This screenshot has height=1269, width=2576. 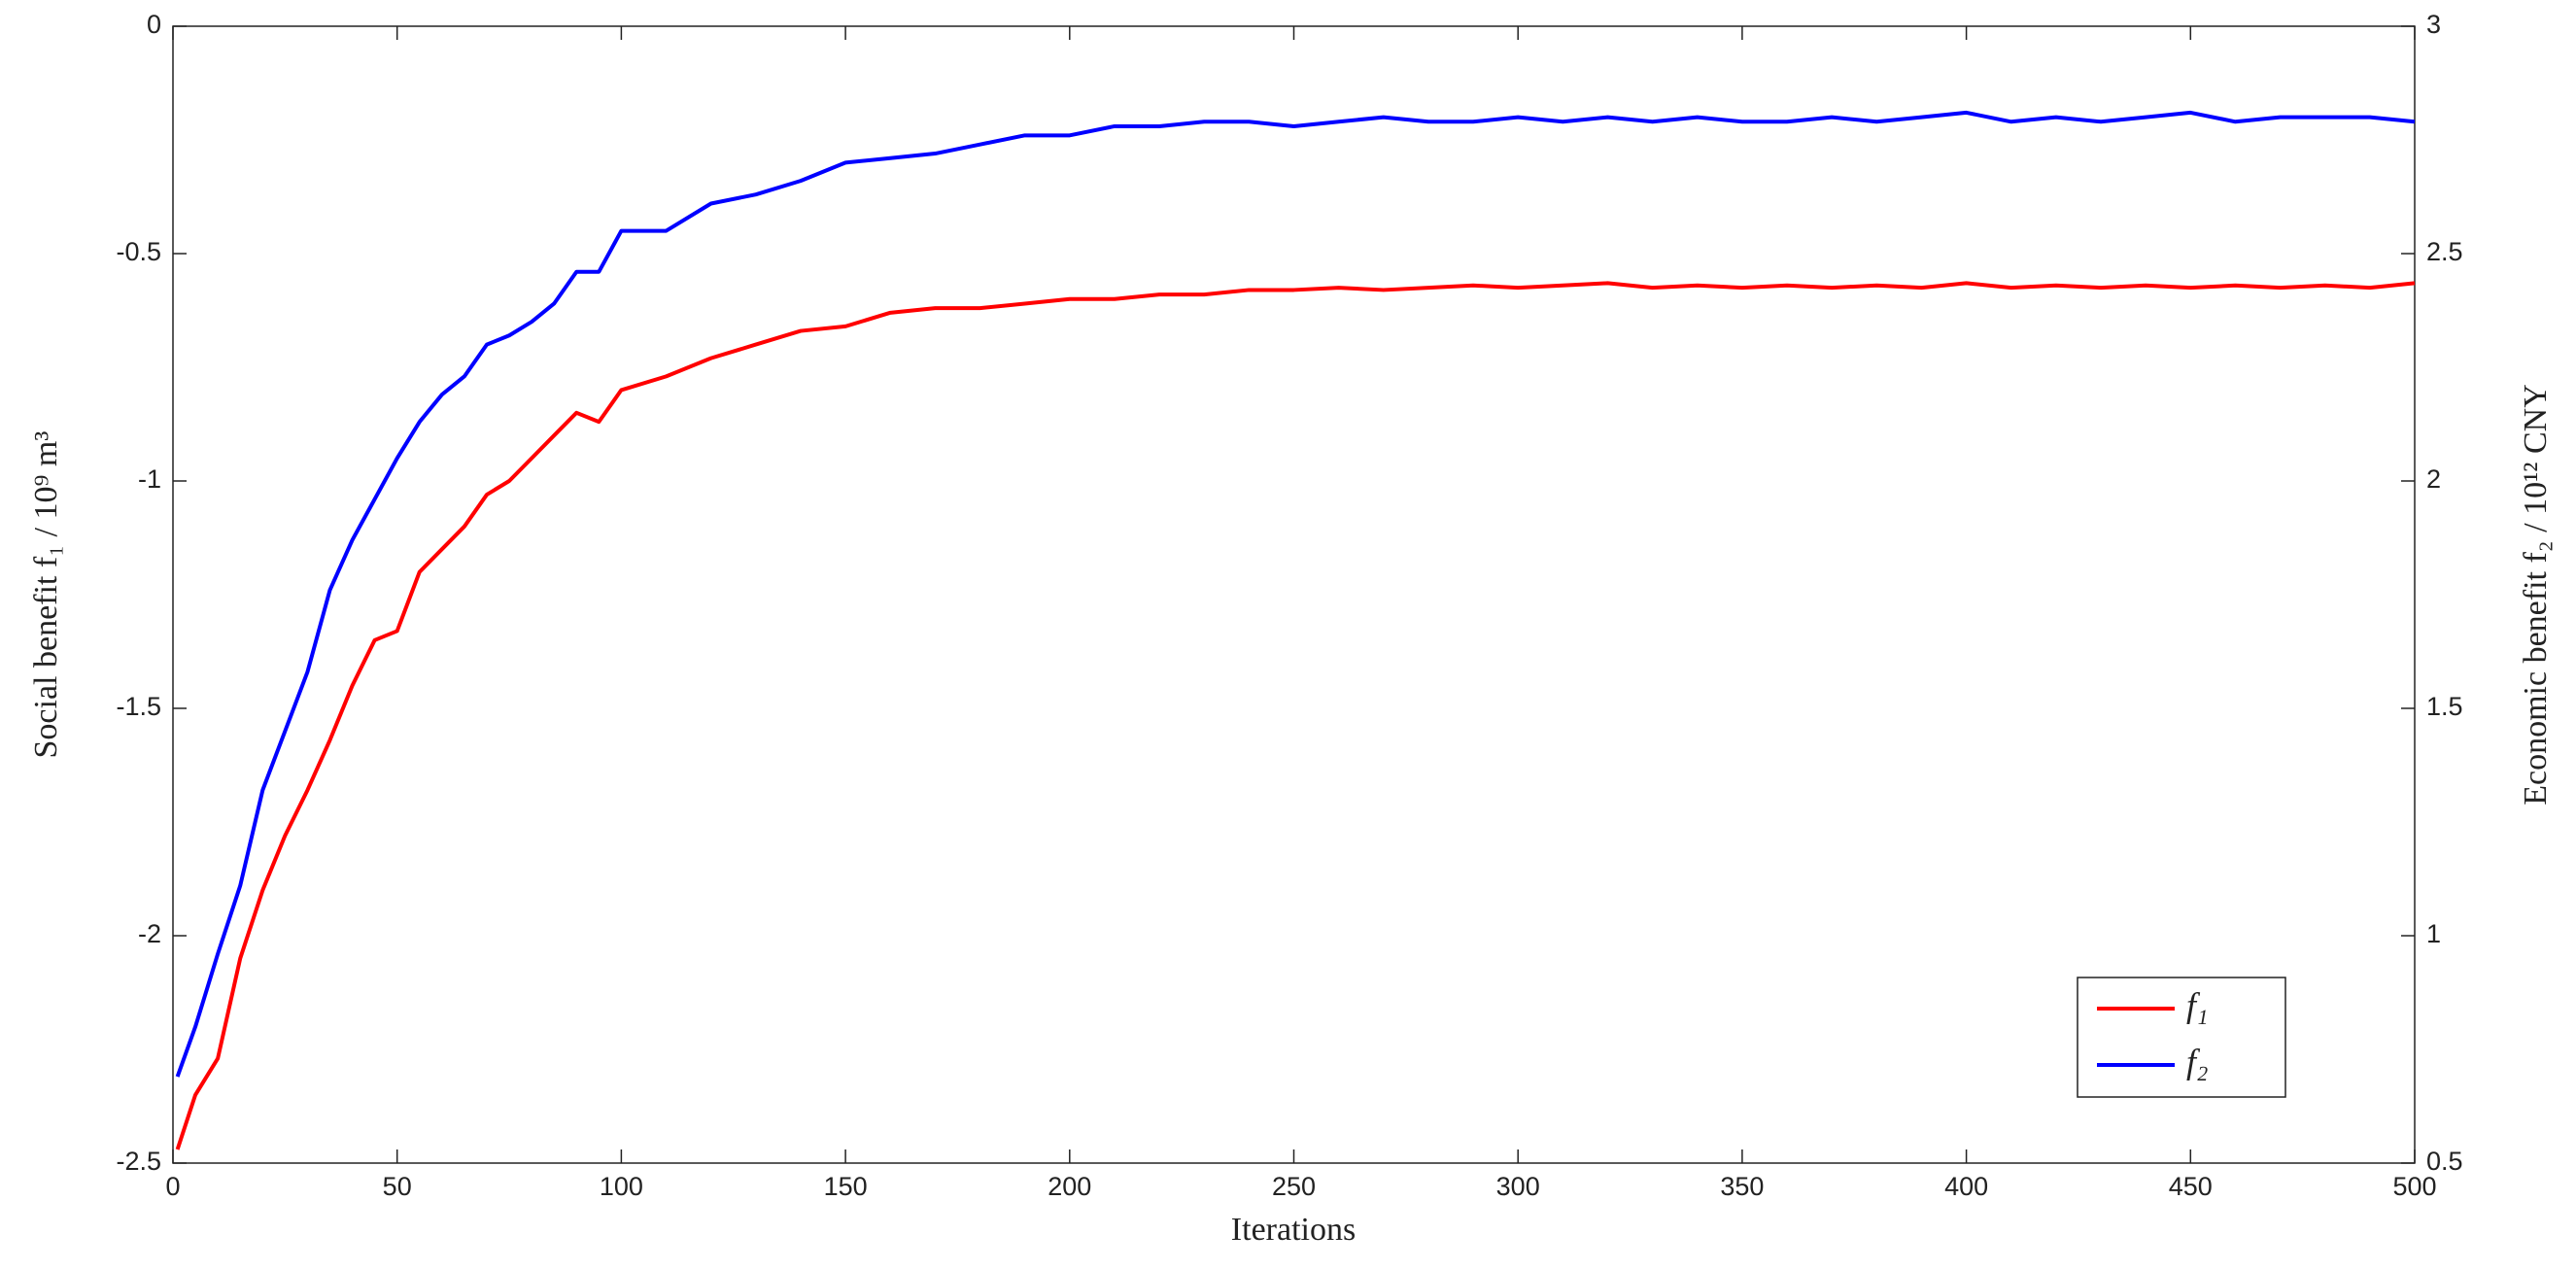 What do you see at coordinates (172, 1186) in the screenshot?
I see `x-tick-label: 0` at bounding box center [172, 1186].